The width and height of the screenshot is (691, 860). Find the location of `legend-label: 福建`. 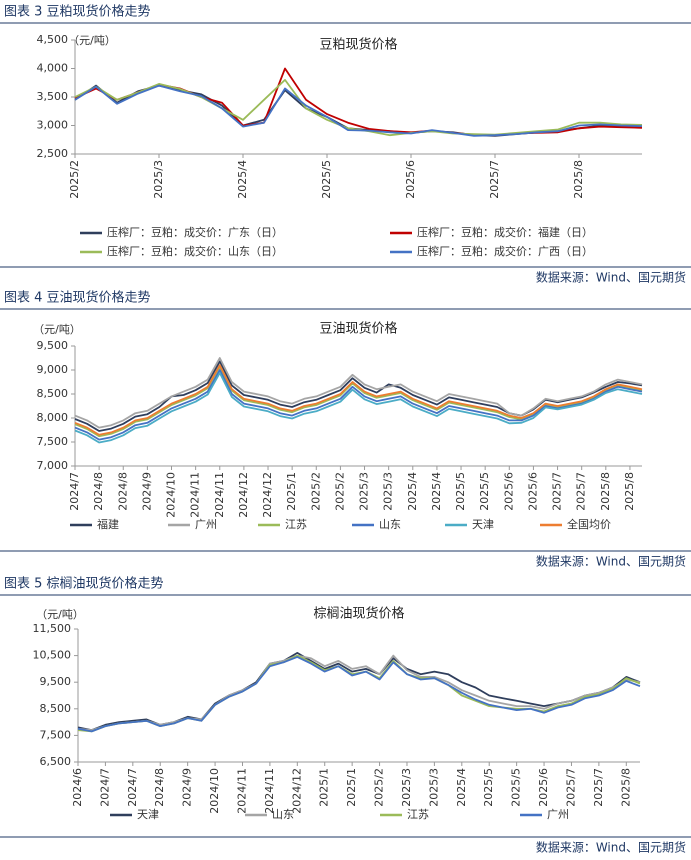

legend-label: 福建 is located at coordinates (108, 524).